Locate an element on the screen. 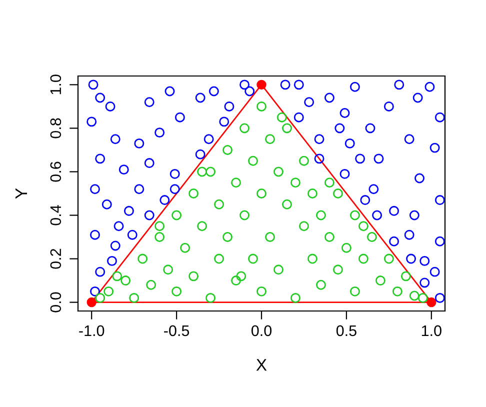  y-tick-label: 0.0 is located at coordinates (56, 302).